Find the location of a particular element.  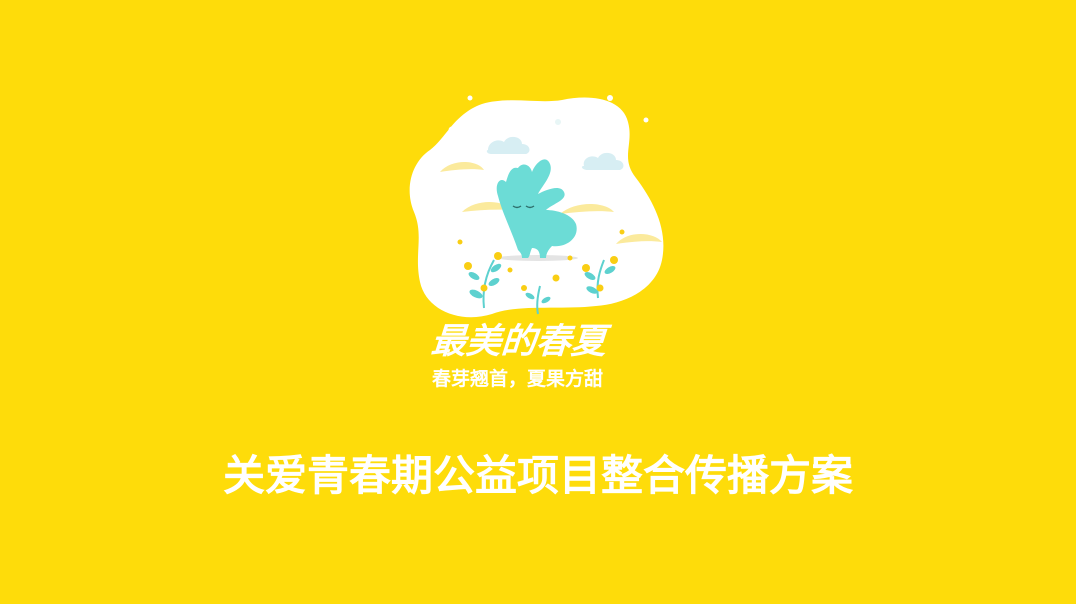

mascot-icon is located at coordinates (536, 208).